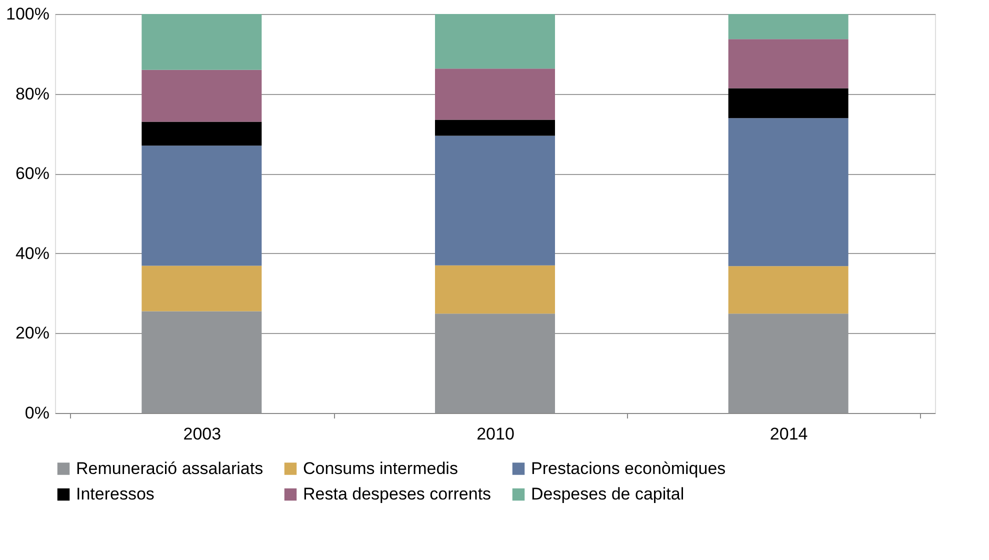  I want to click on x-tick-label: 2014, so click(789, 434).